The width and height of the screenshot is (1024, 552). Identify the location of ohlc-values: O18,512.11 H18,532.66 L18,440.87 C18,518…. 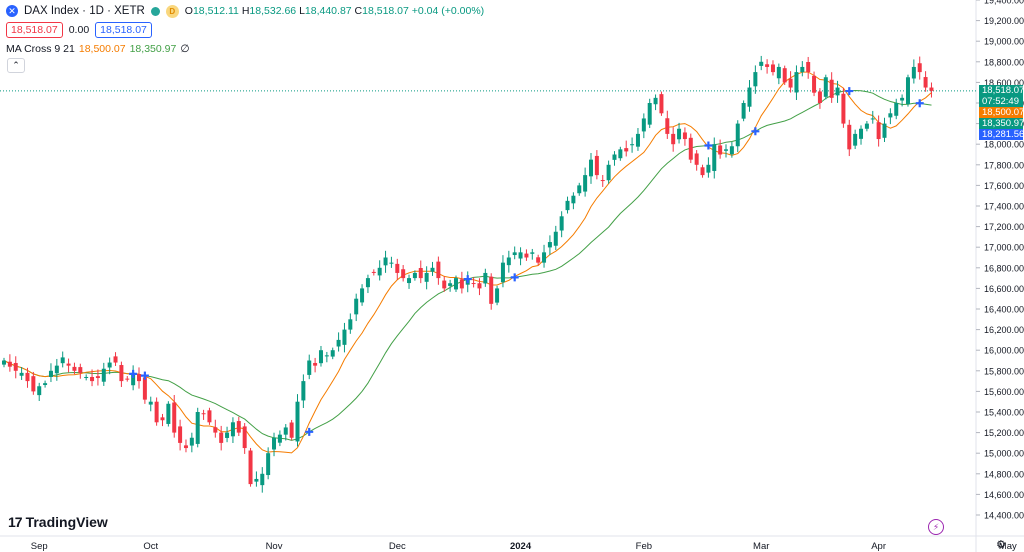
(334, 11).